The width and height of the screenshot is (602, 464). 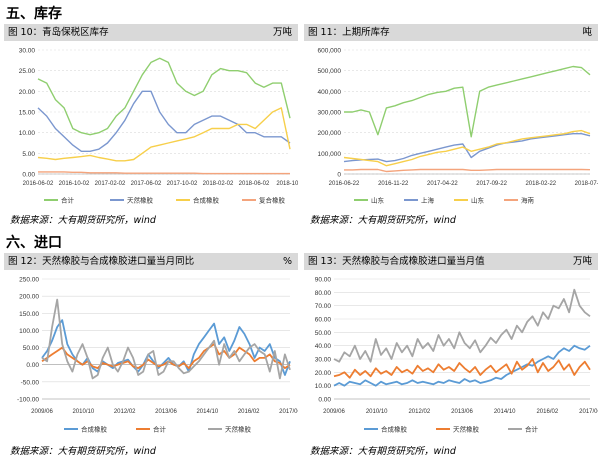 I want to click on x-tick-label: 2016-06-22, so click(x=344, y=184).